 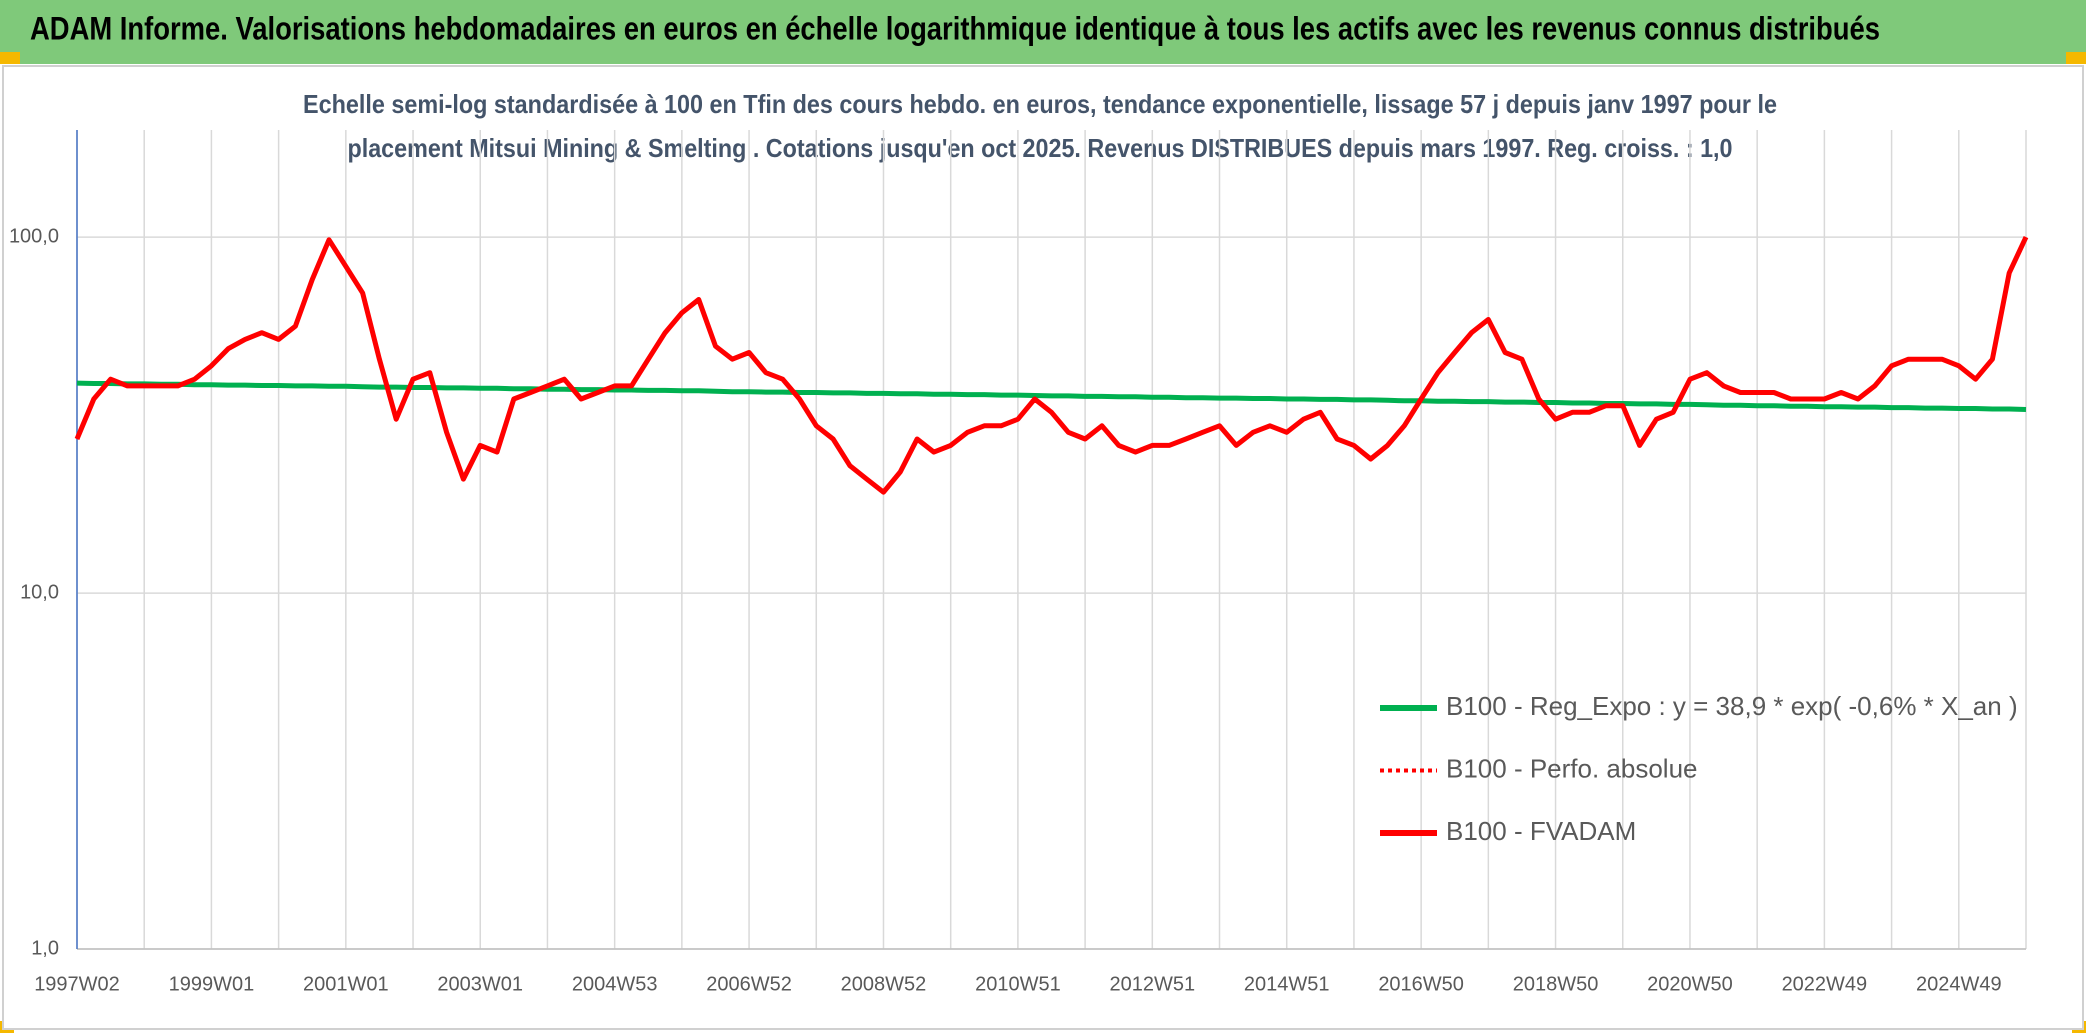 What do you see at coordinates (1556, 984) in the screenshot?
I see `x-tick-label: 2018W50` at bounding box center [1556, 984].